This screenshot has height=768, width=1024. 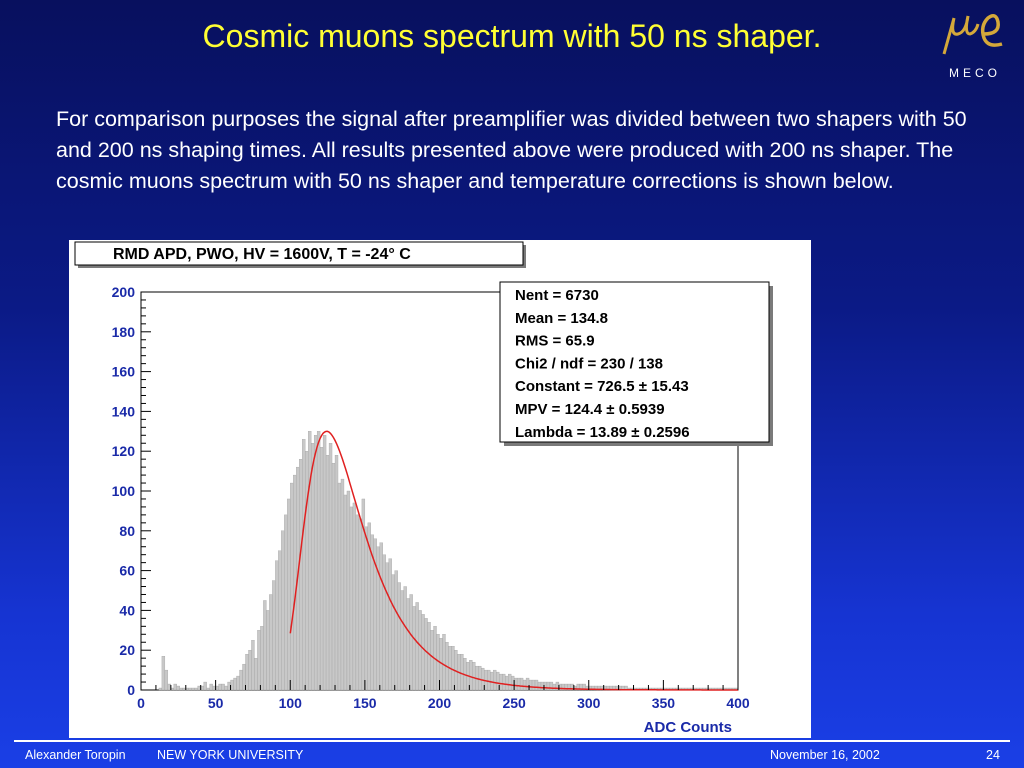 I want to click on footer-institution: NEW YORK UNIVERSITY, so click(x=230, y=755).